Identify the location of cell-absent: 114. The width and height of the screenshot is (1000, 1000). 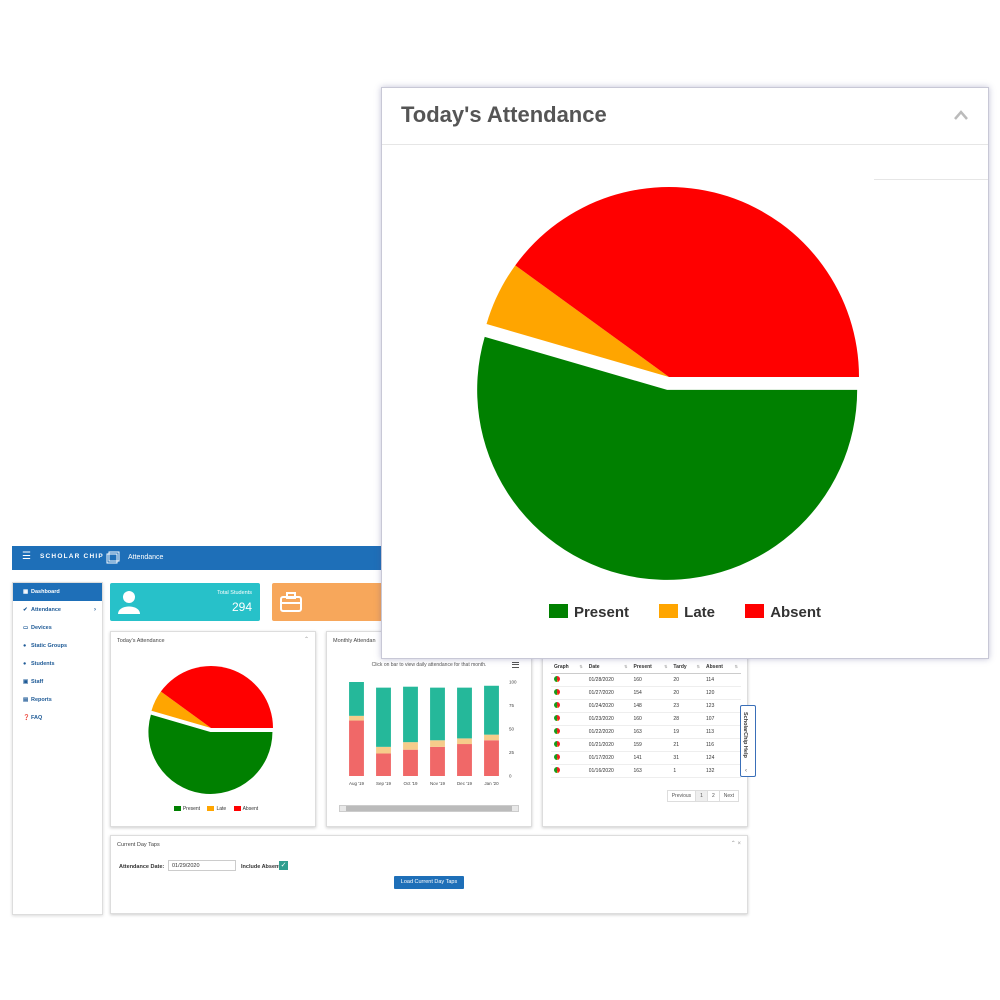
(722, 680).